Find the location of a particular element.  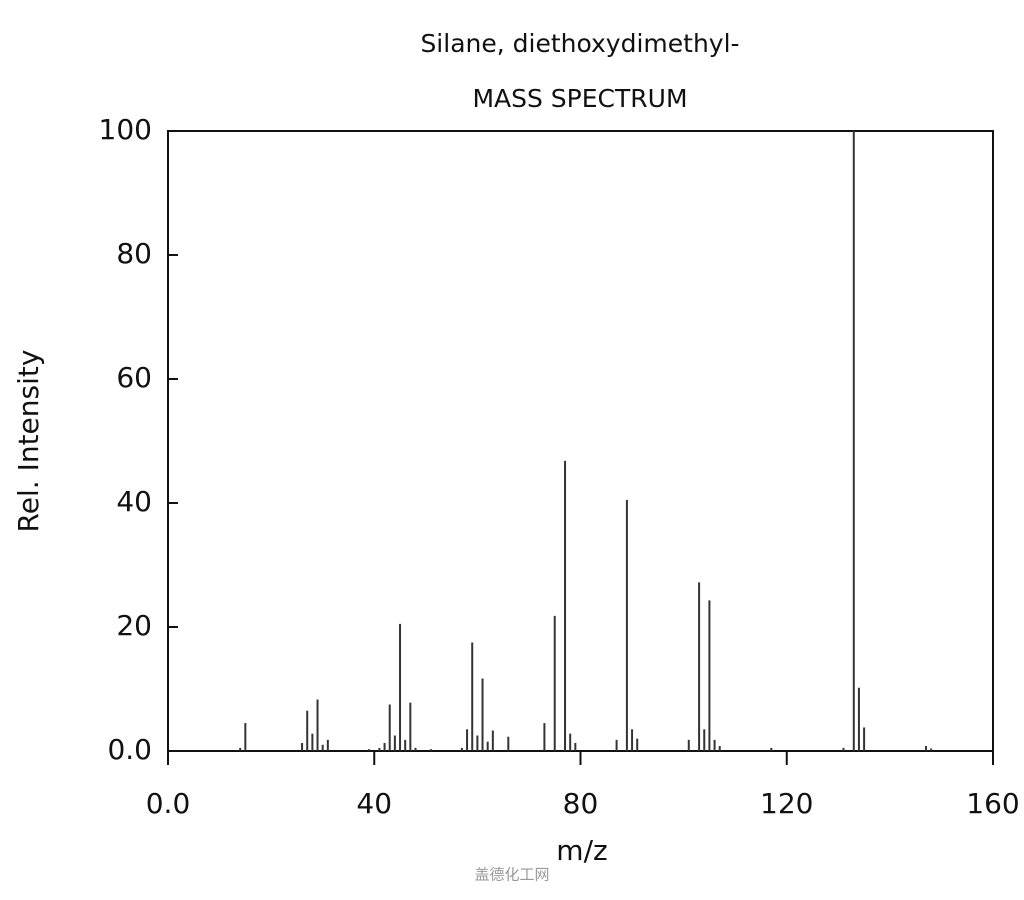

x-tick-label: 0.0 is located at coordinates (168, 803).